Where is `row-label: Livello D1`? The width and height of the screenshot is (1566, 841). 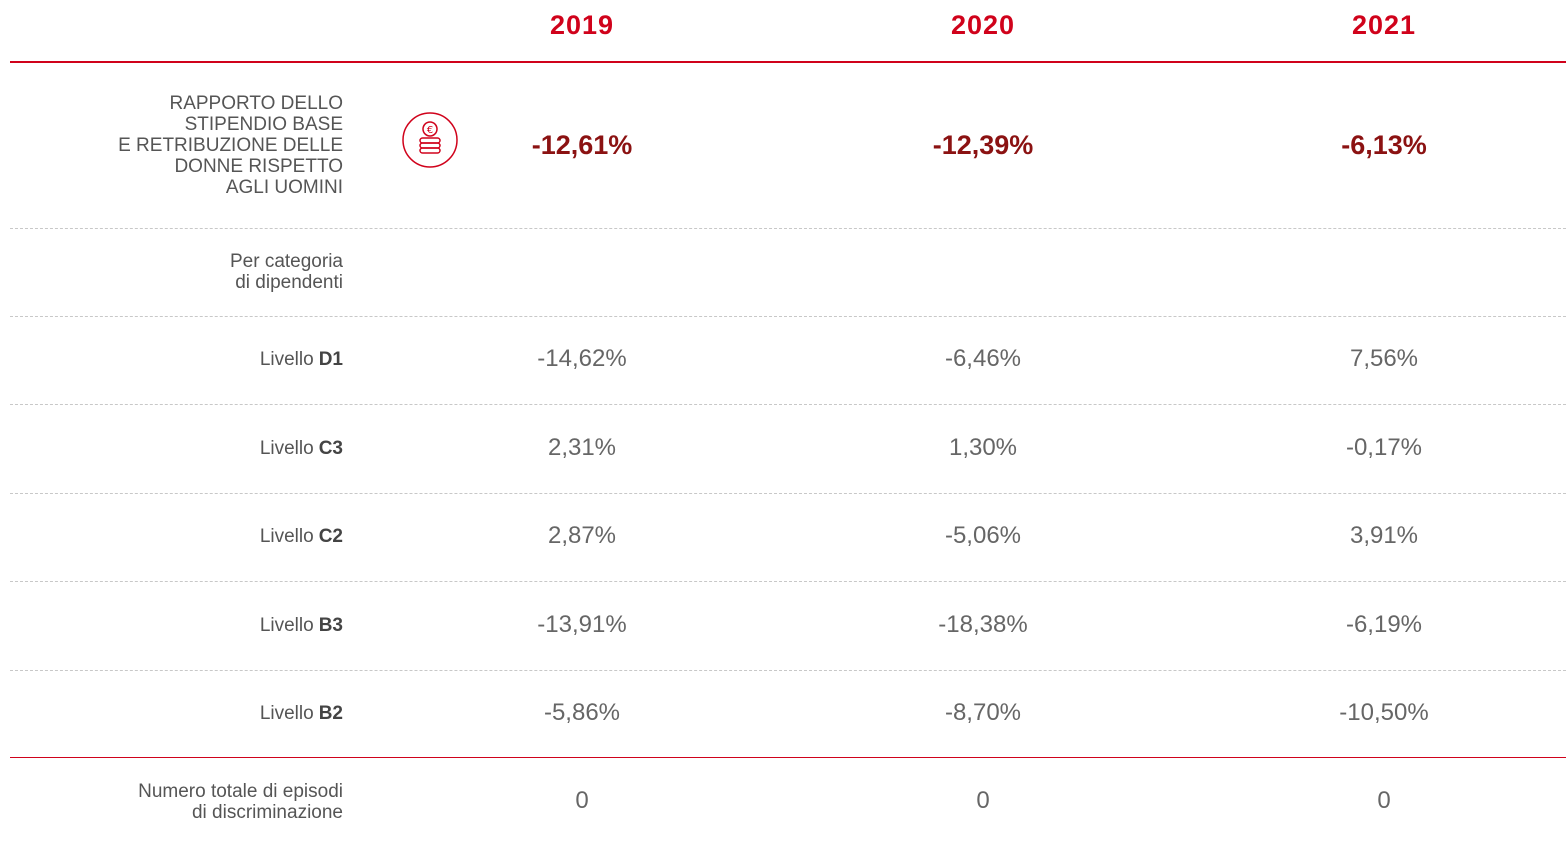 row-label: Livello D1 is located at coordinates (301, 359).